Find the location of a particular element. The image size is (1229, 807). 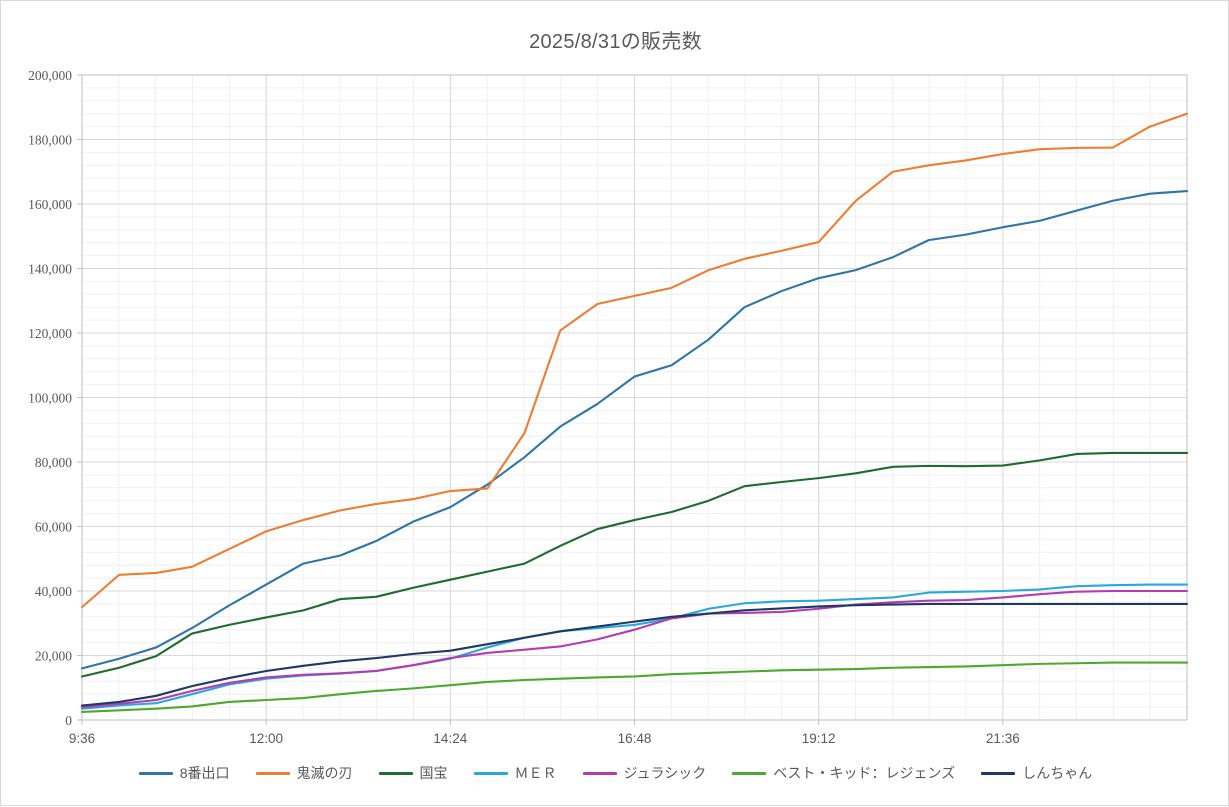

x-axis-label: 9:36 is located at coordinates (82, 738).